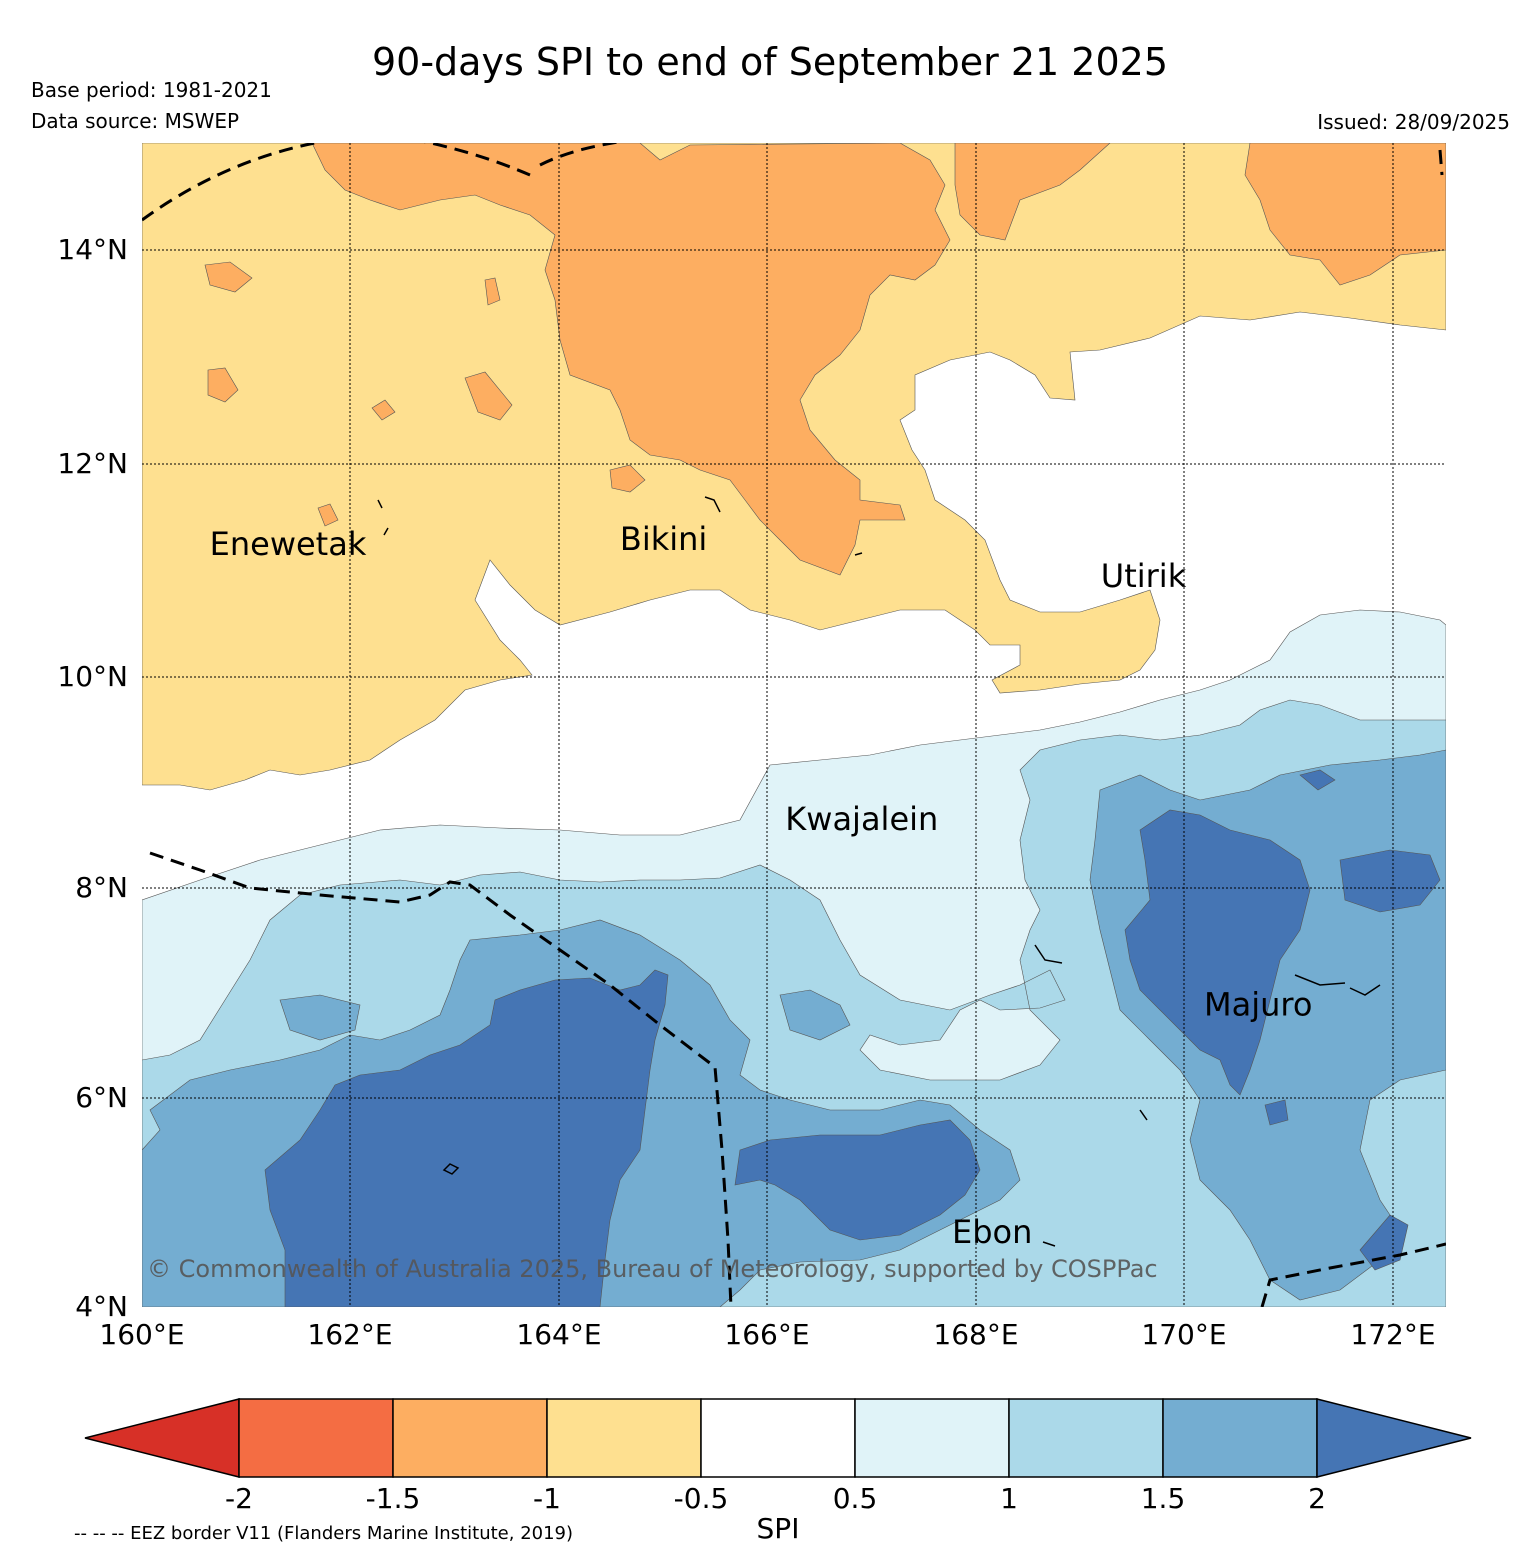 The width and height of the screenshot is (1540, 1563). Describe the element at coordinates (1317, 1498) in the screenshot. I see `colorbar-tick-label: 2` at that location.